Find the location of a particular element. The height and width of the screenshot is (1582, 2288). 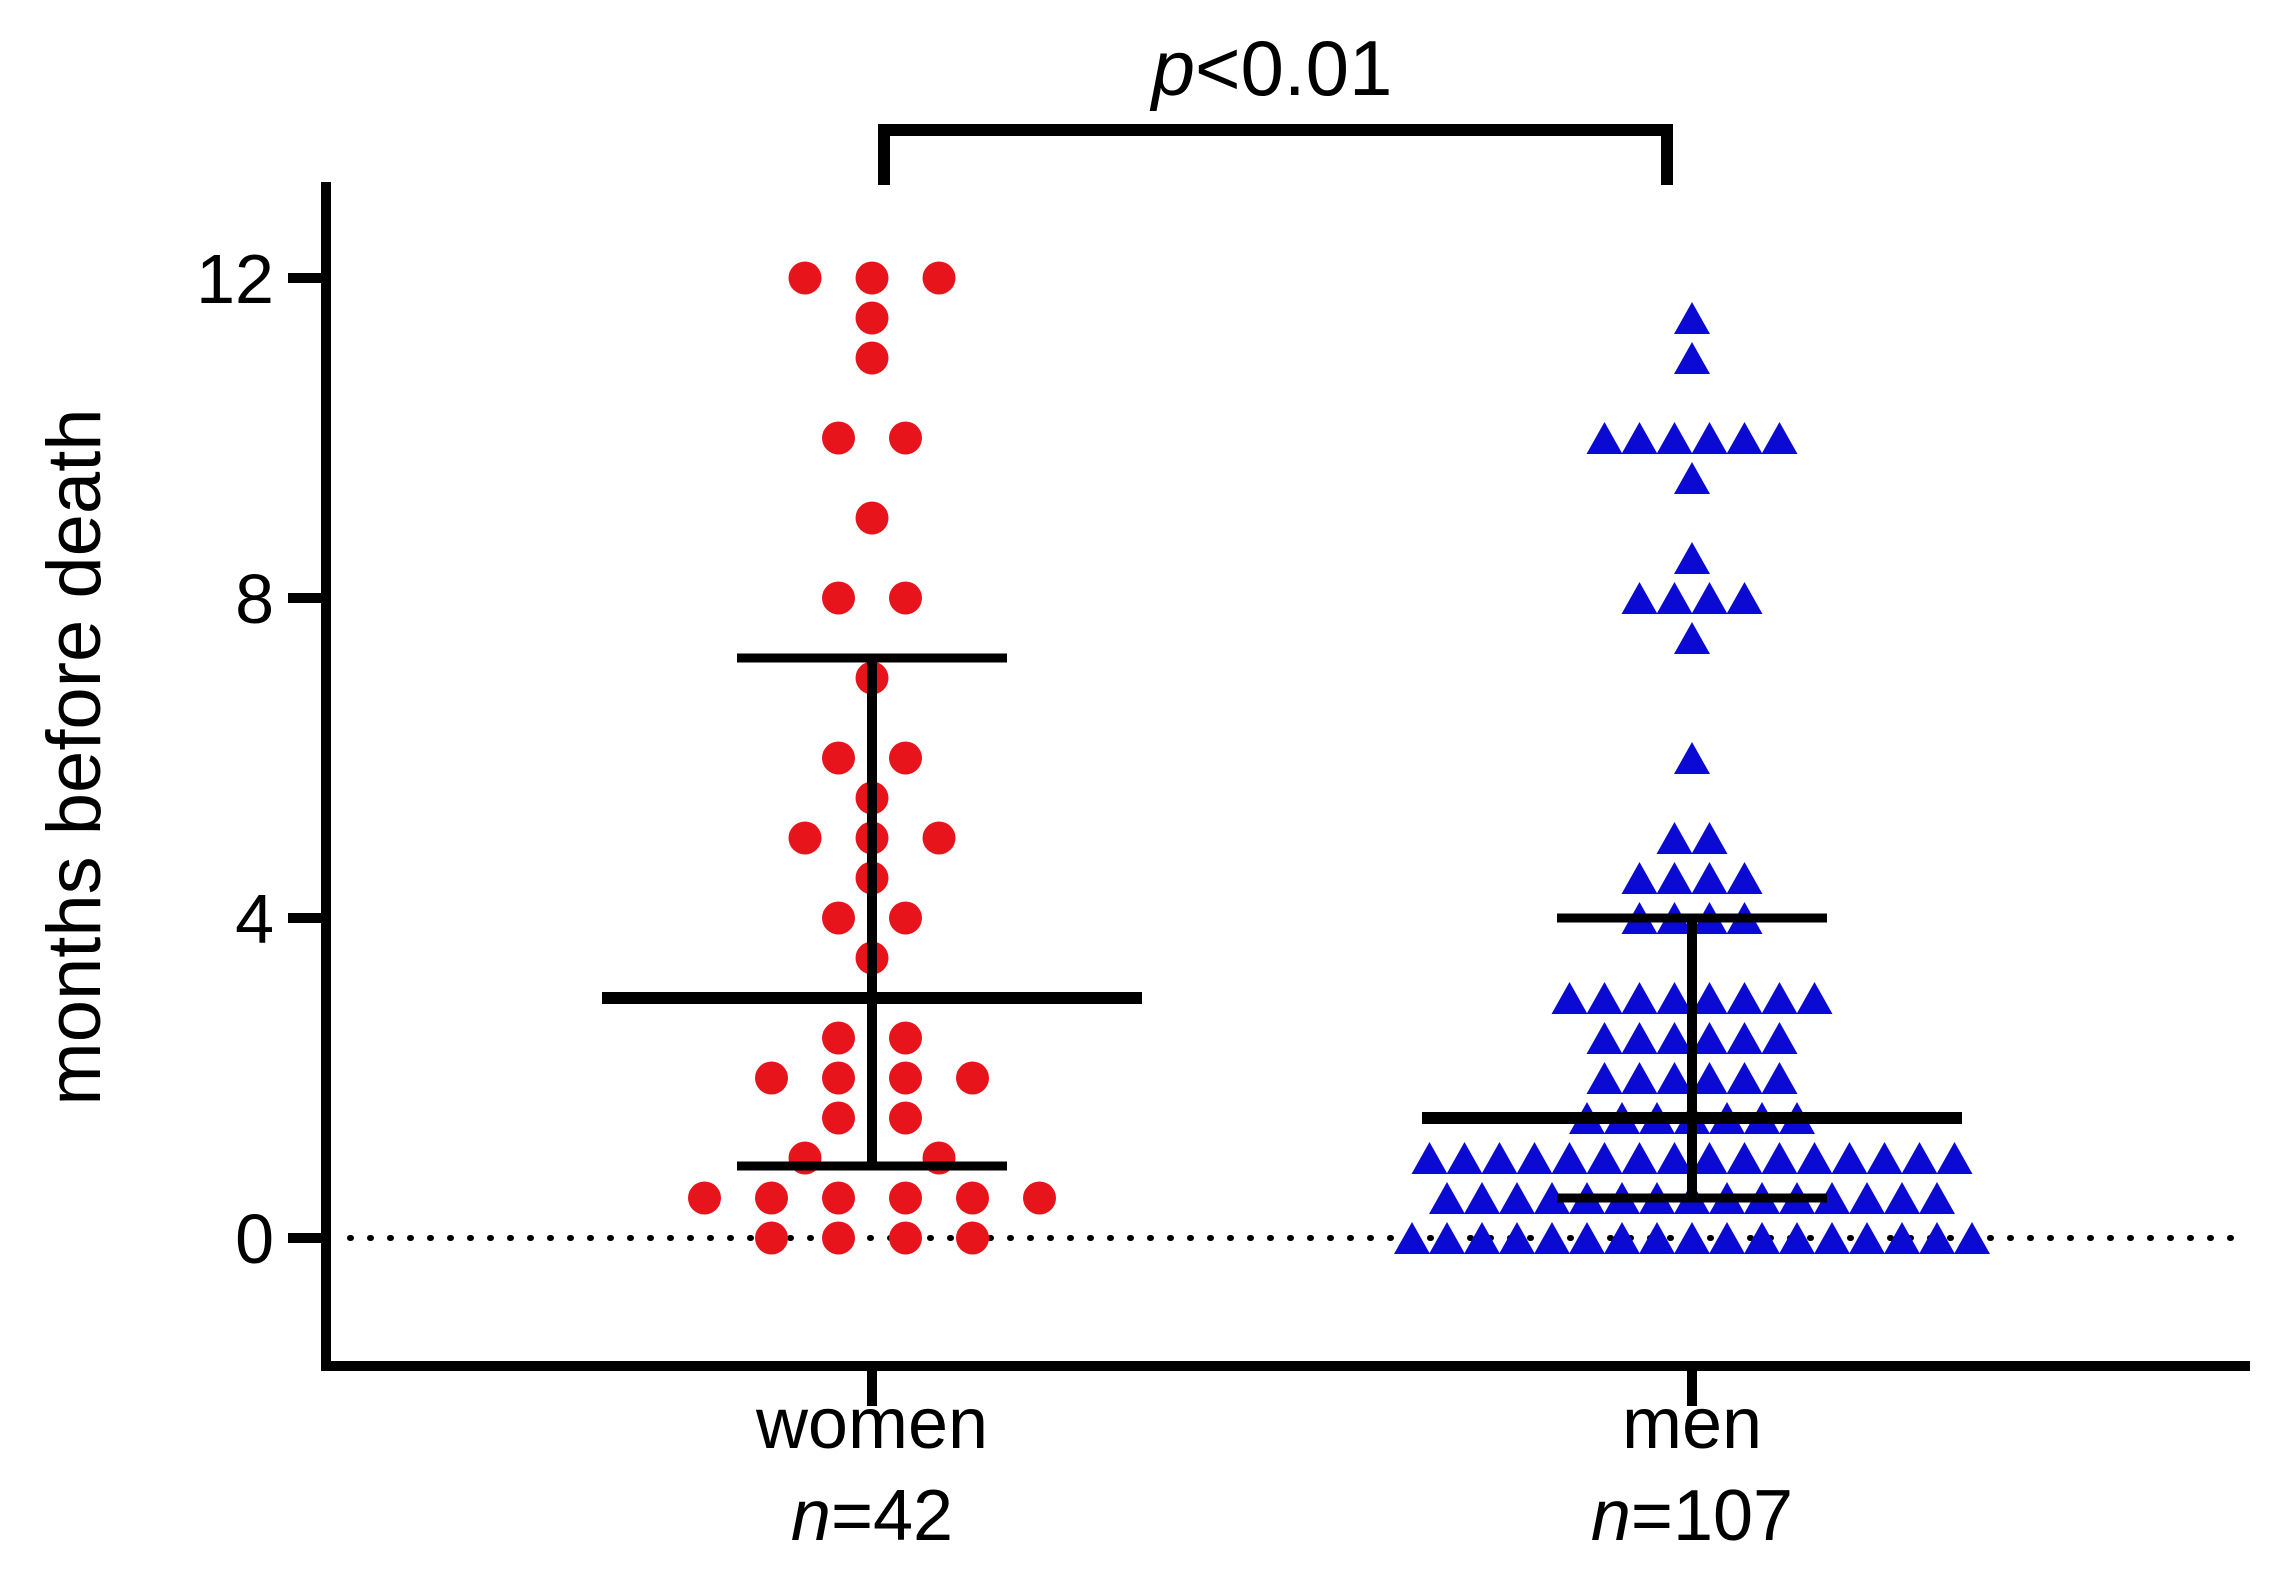

y-tick-label-8: 8 is located at coordinates (254, 599).